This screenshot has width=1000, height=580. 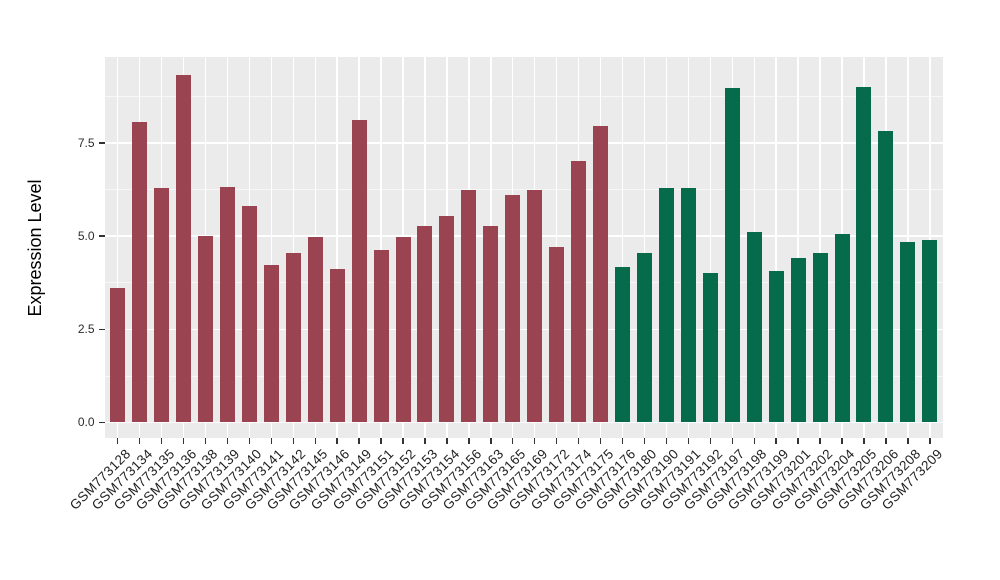 I want to click on y-tick-label: 2.5, so click(x=86, y=329).